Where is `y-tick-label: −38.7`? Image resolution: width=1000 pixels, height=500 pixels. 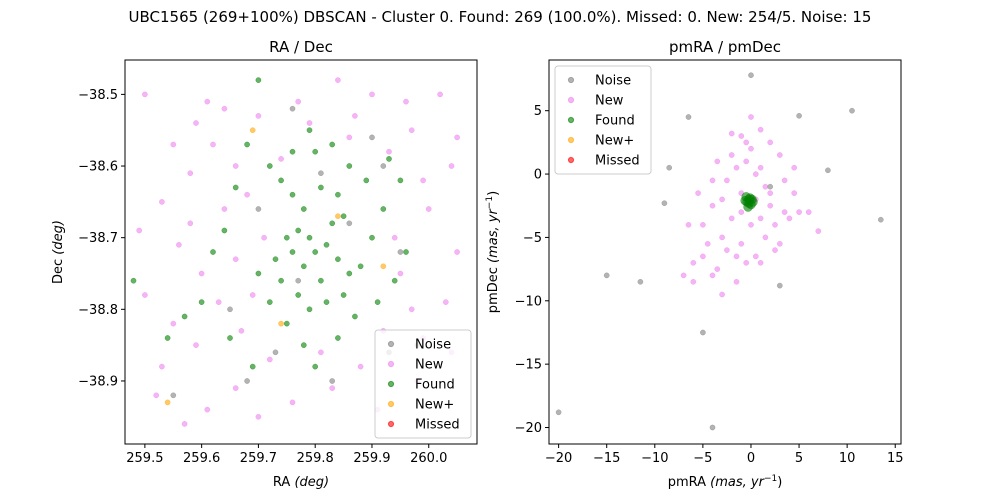 y-tick-label: −38.7 is located at coordinates (98, 238).